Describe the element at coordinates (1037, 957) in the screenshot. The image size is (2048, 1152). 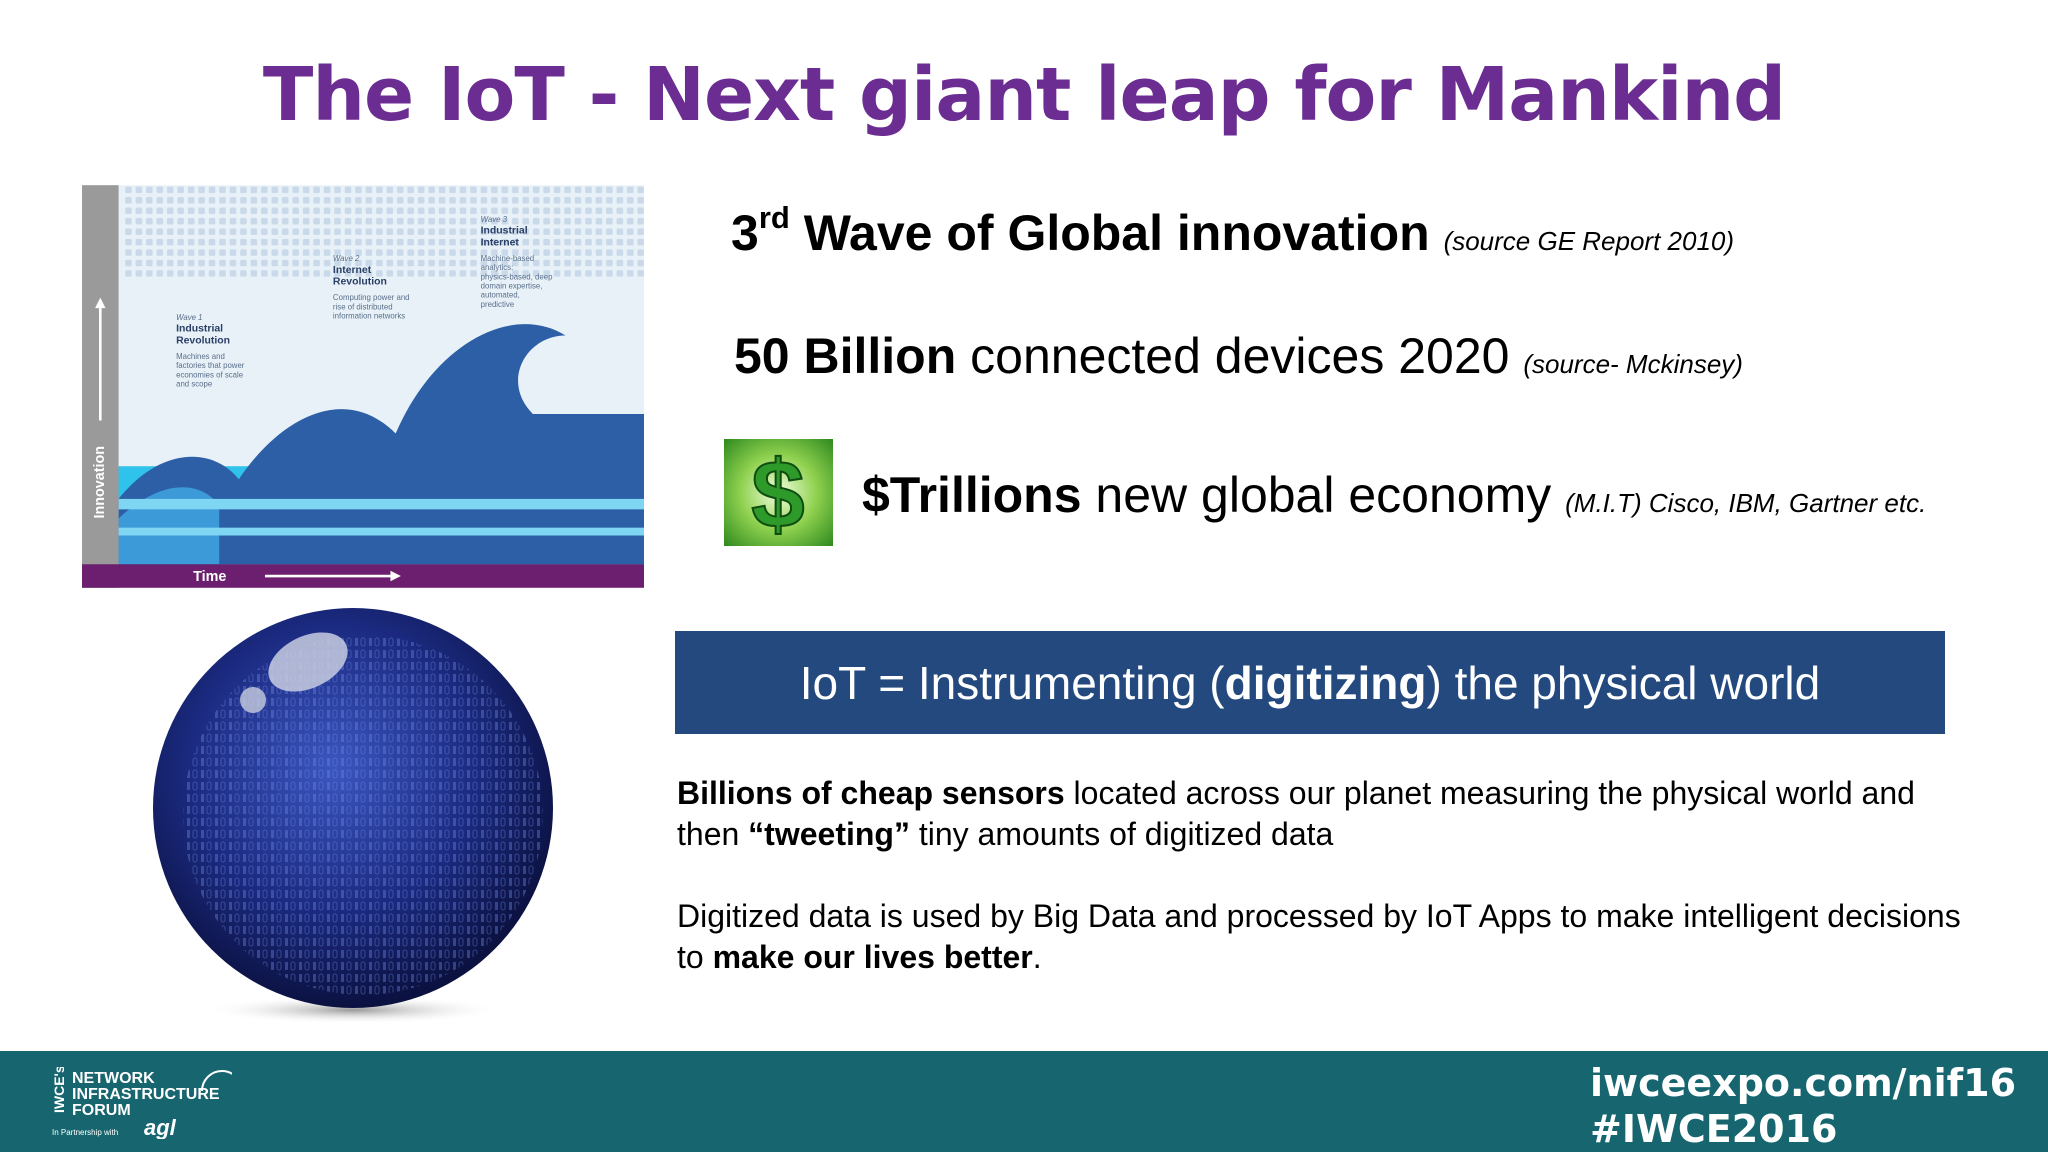
I see `text-segment: .` at that location.